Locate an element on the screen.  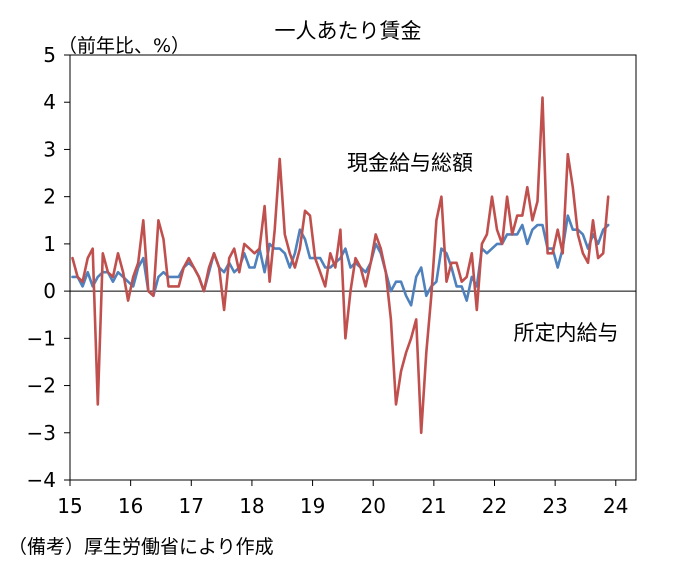
y-unit-label: （前年比、%） is located at coordinates (124, 46).